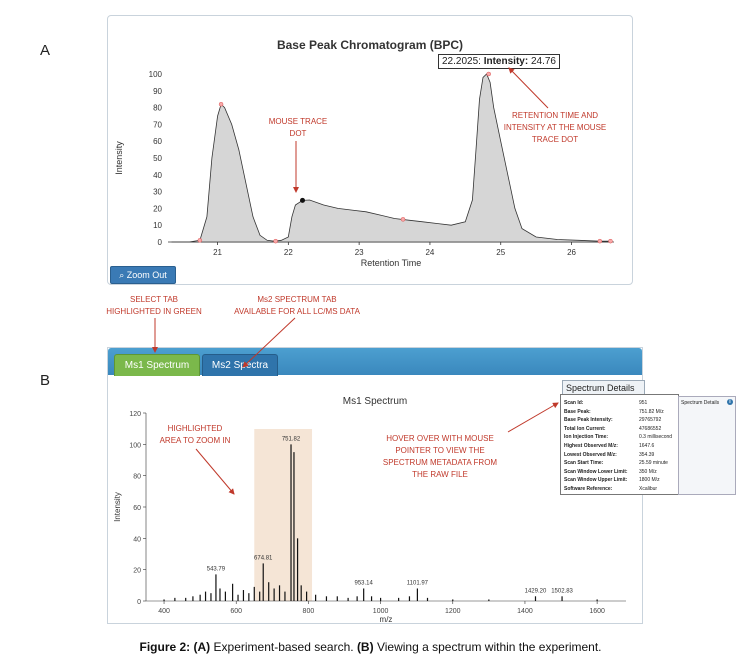 Image resolution: width=741 pixels, height=668 pixels. What do you see at coordinates (45, 50) in the screenshot?
I see `panel-label-a: A` at bounding box center [45, 50].